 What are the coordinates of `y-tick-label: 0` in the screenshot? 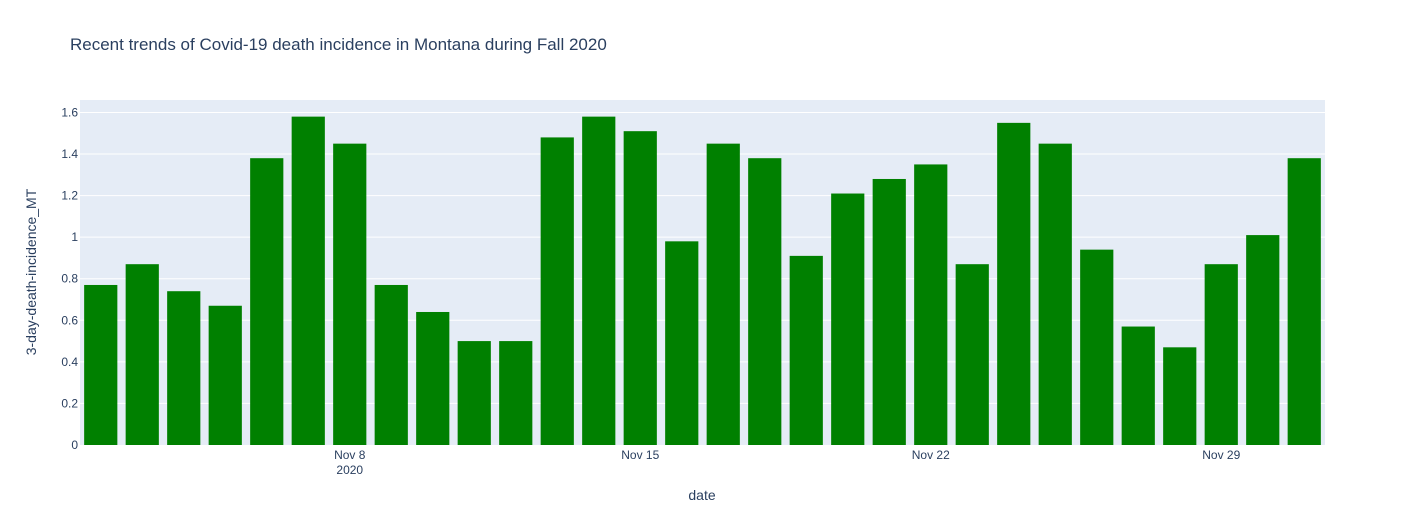 It's located at (74, 445).